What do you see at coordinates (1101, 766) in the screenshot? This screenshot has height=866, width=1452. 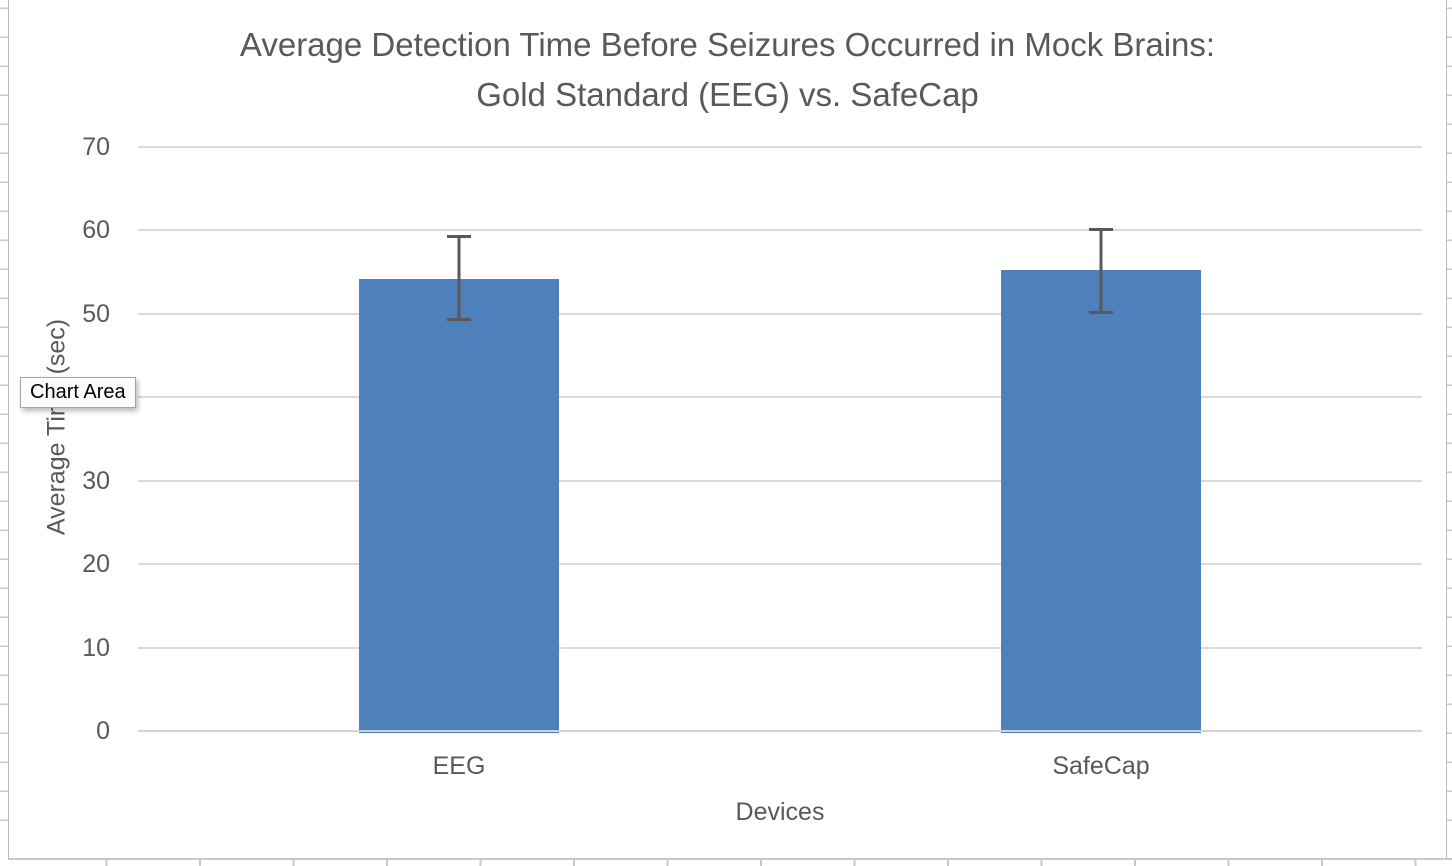 I see `x-category-label-safecap: SafeCap` at bounding box center [1101, 766].